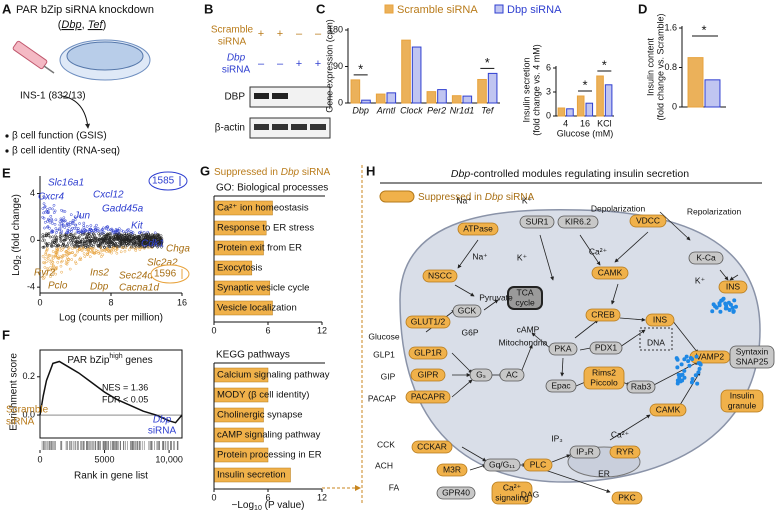  What do you see at coordinates (115, 356) in the screenshot?
I see `text-part: high` at bounding box center [115, 356].